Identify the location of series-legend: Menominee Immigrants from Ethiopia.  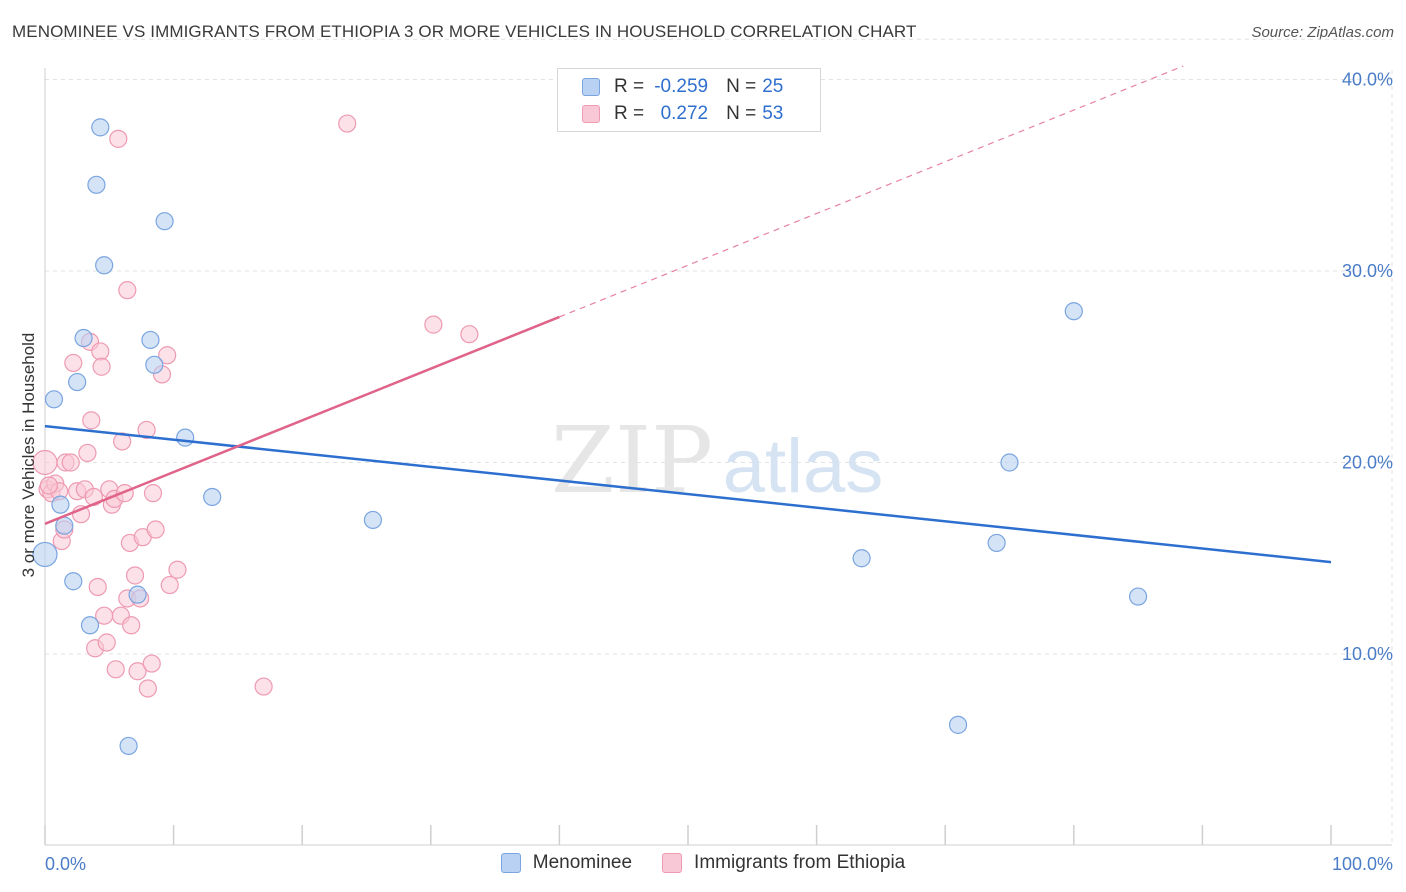
(703, 863).